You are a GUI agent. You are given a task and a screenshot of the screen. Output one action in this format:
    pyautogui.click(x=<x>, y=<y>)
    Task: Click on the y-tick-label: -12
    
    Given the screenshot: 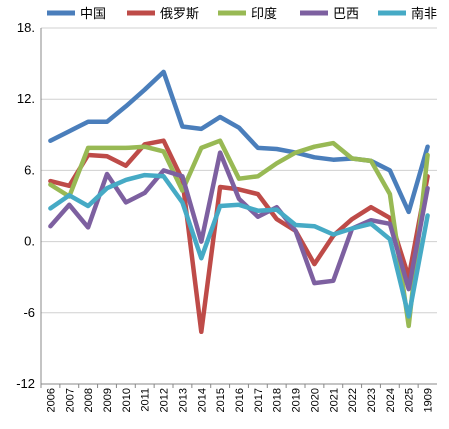 What is the action you would take?
    pyautogui.click(x=25, y=383)
    